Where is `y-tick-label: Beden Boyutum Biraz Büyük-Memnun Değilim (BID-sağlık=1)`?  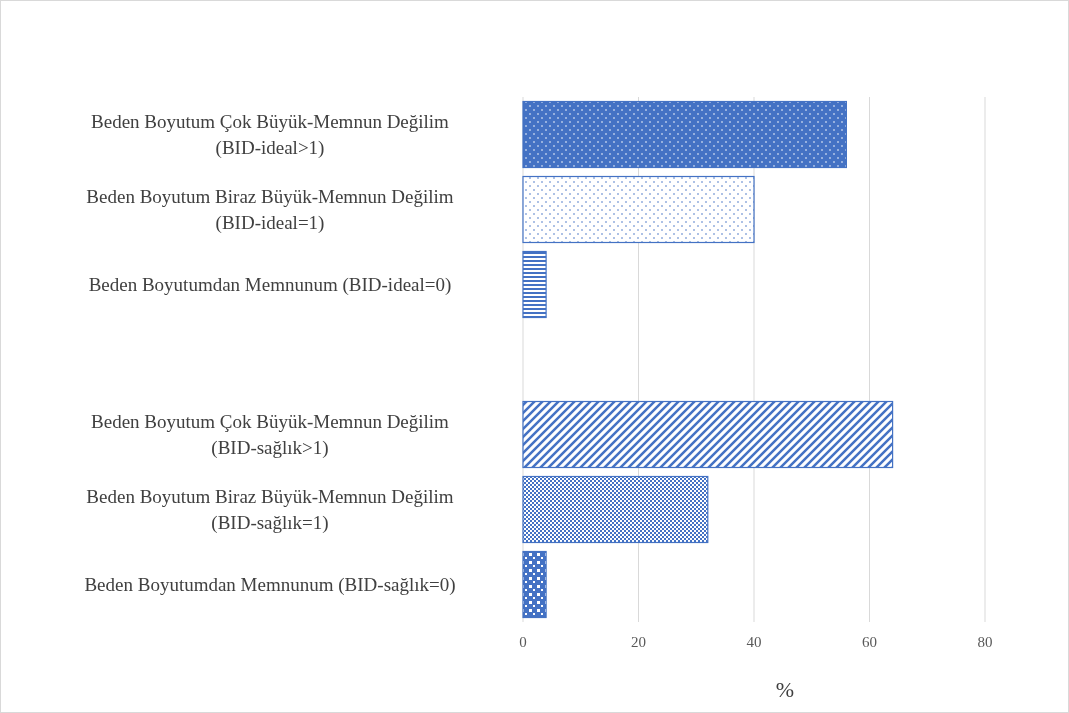 y-tick-label: Beden Boyutum Biraz Büyük-Memnun Değilim (BID-sağlık=1) is located at coordinates (270, 509).